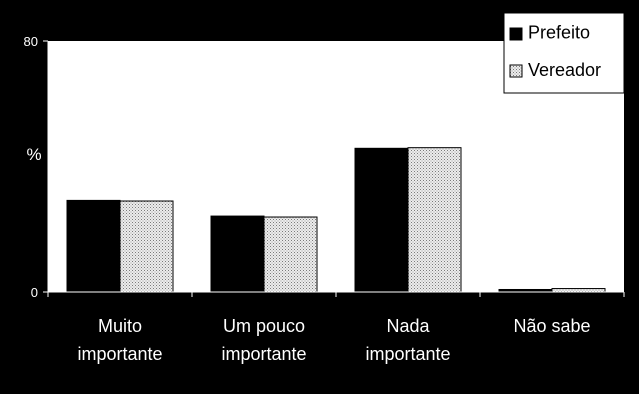  What do you see at coordinates (381, 220) in the screenshot?
I see `bar-prefeito-nada-importante` at bounding box center [381, 220].